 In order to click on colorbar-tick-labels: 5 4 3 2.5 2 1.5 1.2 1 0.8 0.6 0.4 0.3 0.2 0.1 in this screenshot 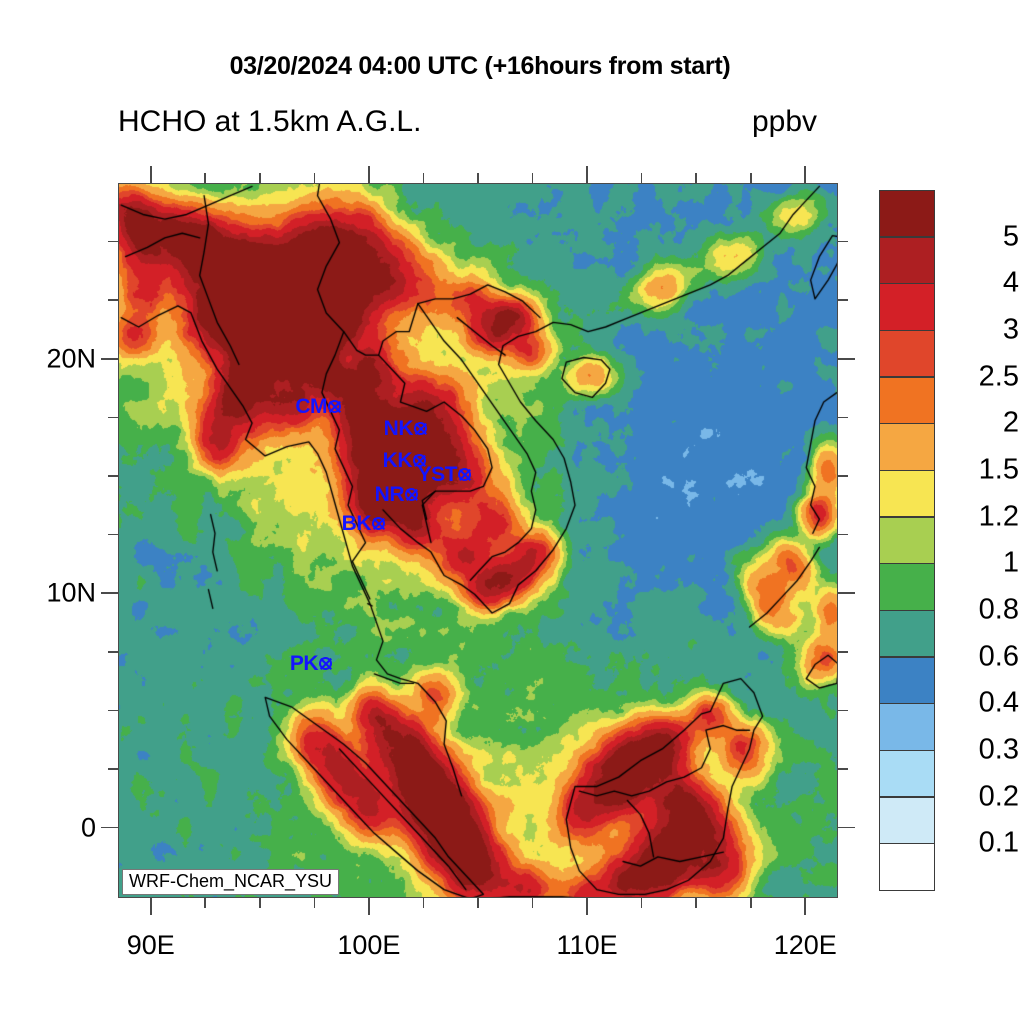, I will do `click(980, 540)`.